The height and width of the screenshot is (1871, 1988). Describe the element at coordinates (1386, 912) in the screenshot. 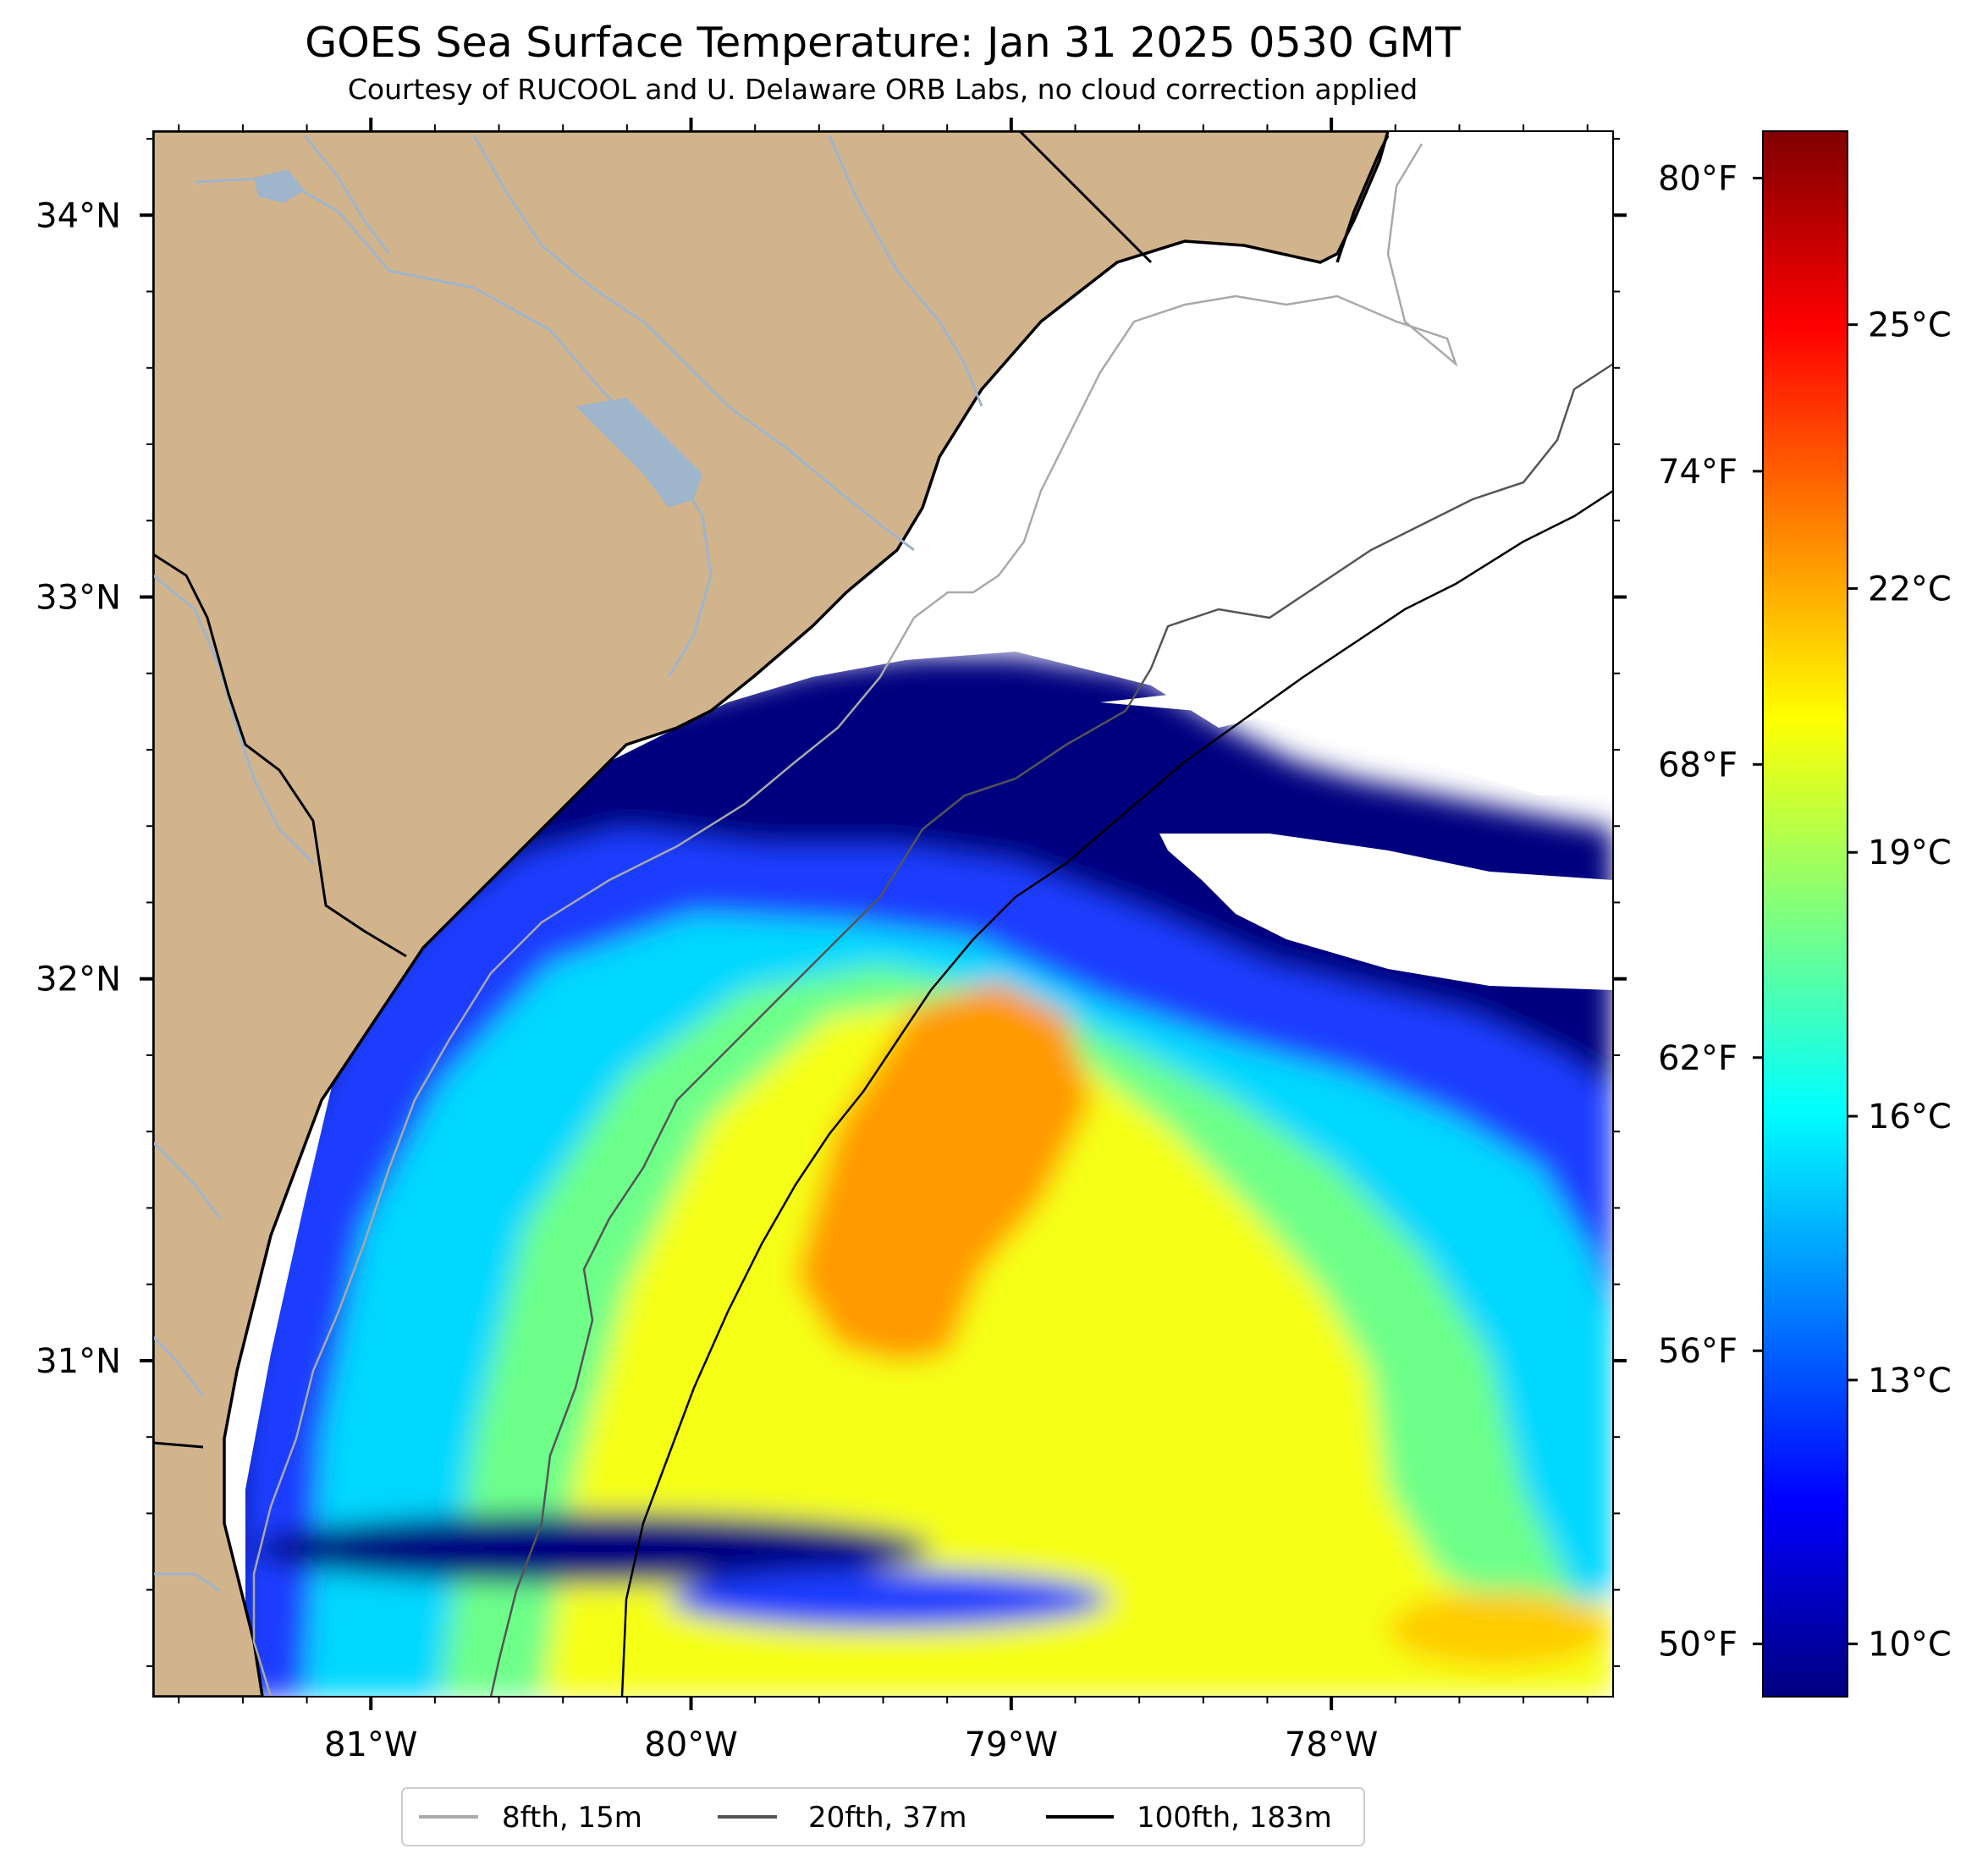

I see `no-data-east-gap` at that location.